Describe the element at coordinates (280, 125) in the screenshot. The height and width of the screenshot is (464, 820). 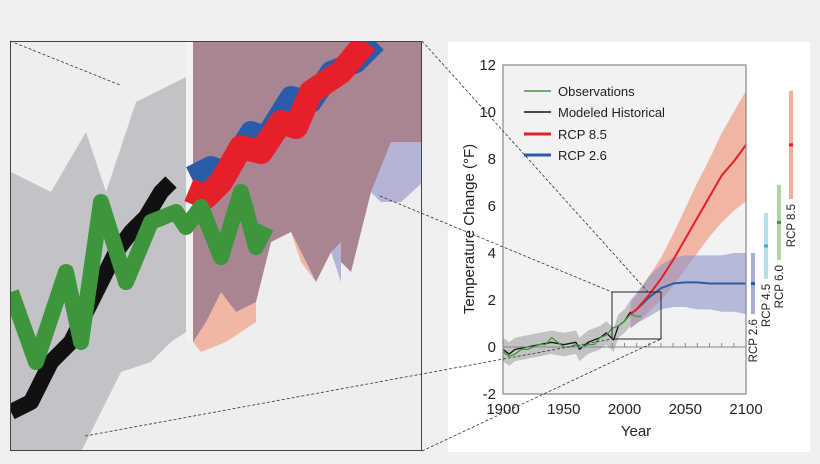
I see `inset-rcp85-line` at that location.